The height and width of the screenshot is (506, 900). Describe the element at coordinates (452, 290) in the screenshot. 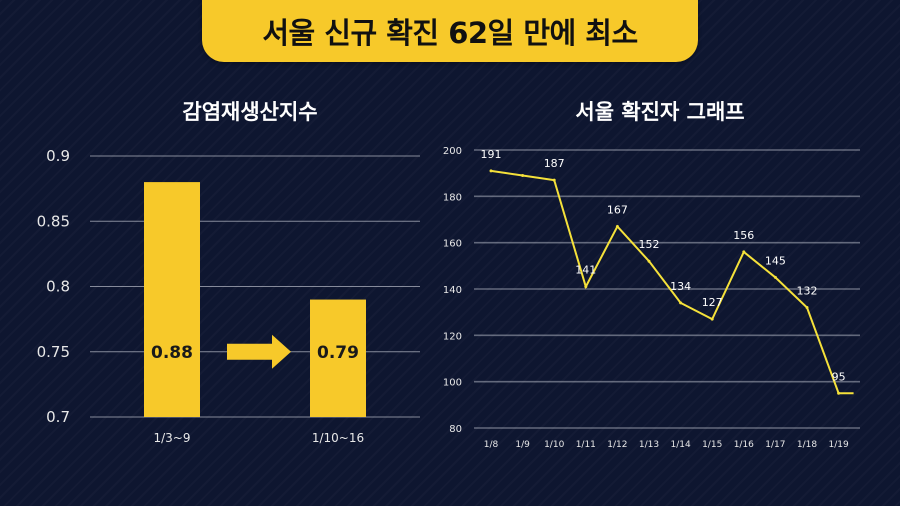

I see `line-y-tick-label: 140` at that location.